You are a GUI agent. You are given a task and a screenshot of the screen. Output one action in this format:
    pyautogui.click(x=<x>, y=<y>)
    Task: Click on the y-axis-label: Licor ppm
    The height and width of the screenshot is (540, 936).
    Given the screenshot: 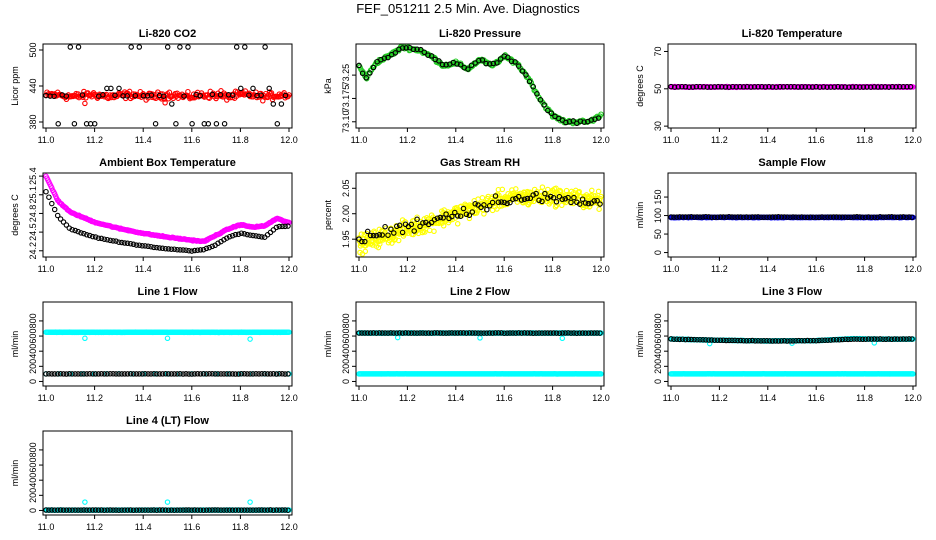 What is the action you would take?
    pyautogui.click(x=15, y=86)
    